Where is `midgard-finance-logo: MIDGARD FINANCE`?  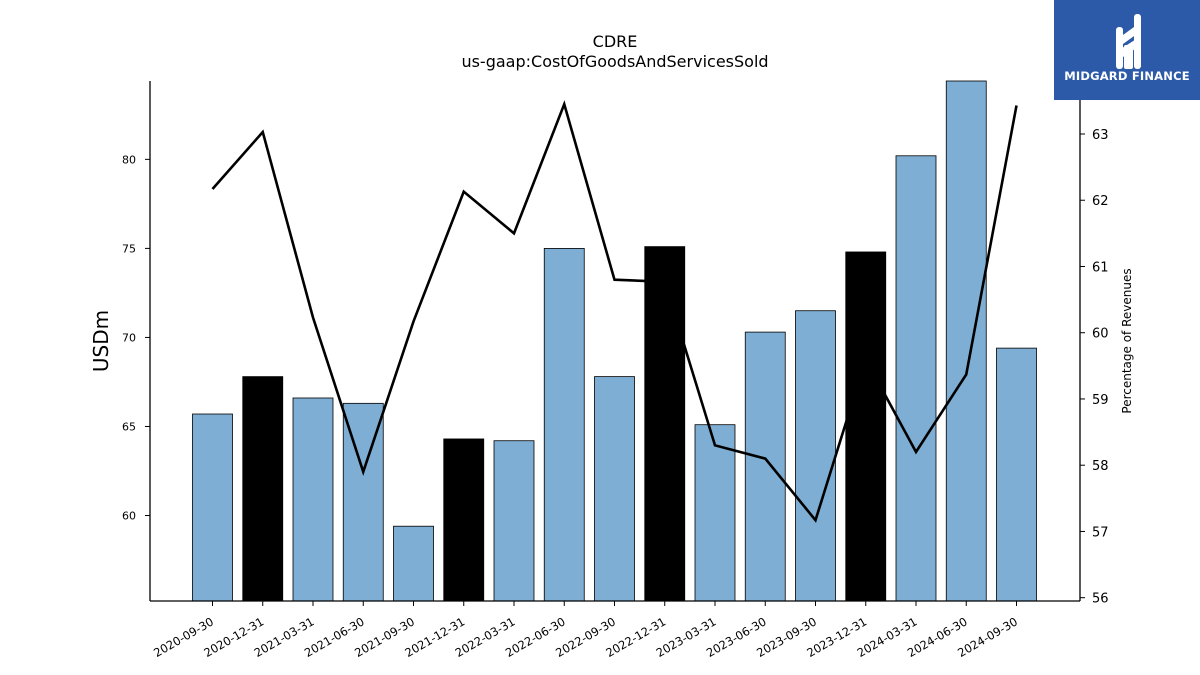
midgard-finance-logo: MIDGARD FINANCE is located at coordinates (1127, 50).